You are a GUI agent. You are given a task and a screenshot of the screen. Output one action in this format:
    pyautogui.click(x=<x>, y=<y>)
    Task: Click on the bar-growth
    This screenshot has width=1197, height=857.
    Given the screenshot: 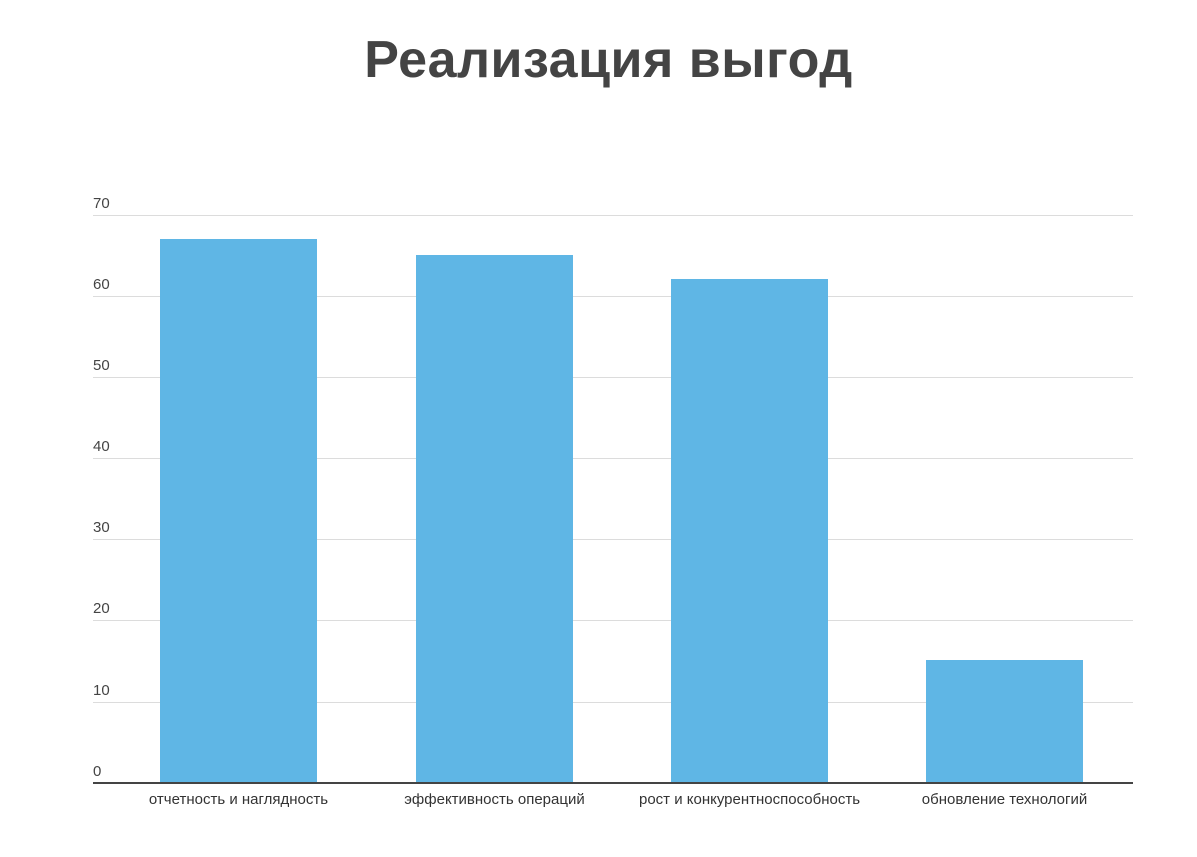 What is the action you would take?
    pyautogui.click(x=749, y=531)
    